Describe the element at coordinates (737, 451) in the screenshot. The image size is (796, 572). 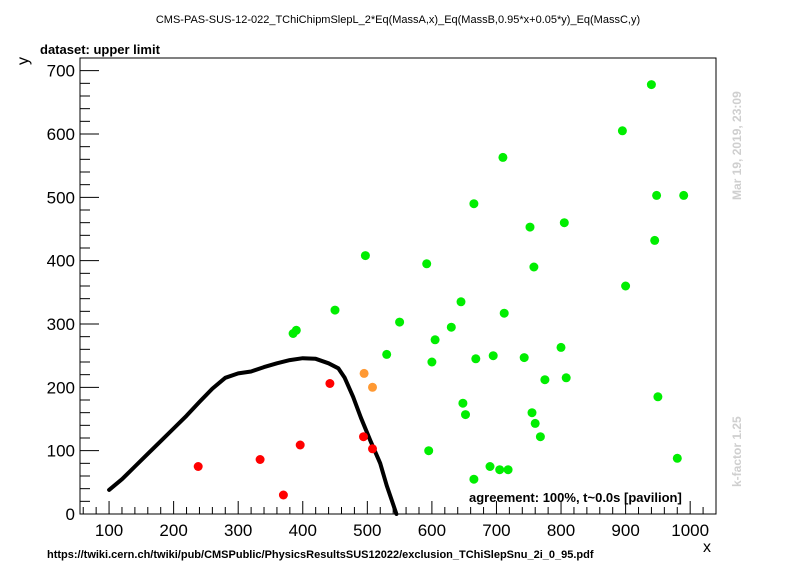
I see `k-factor-label: k-factor 1.25` at that location.